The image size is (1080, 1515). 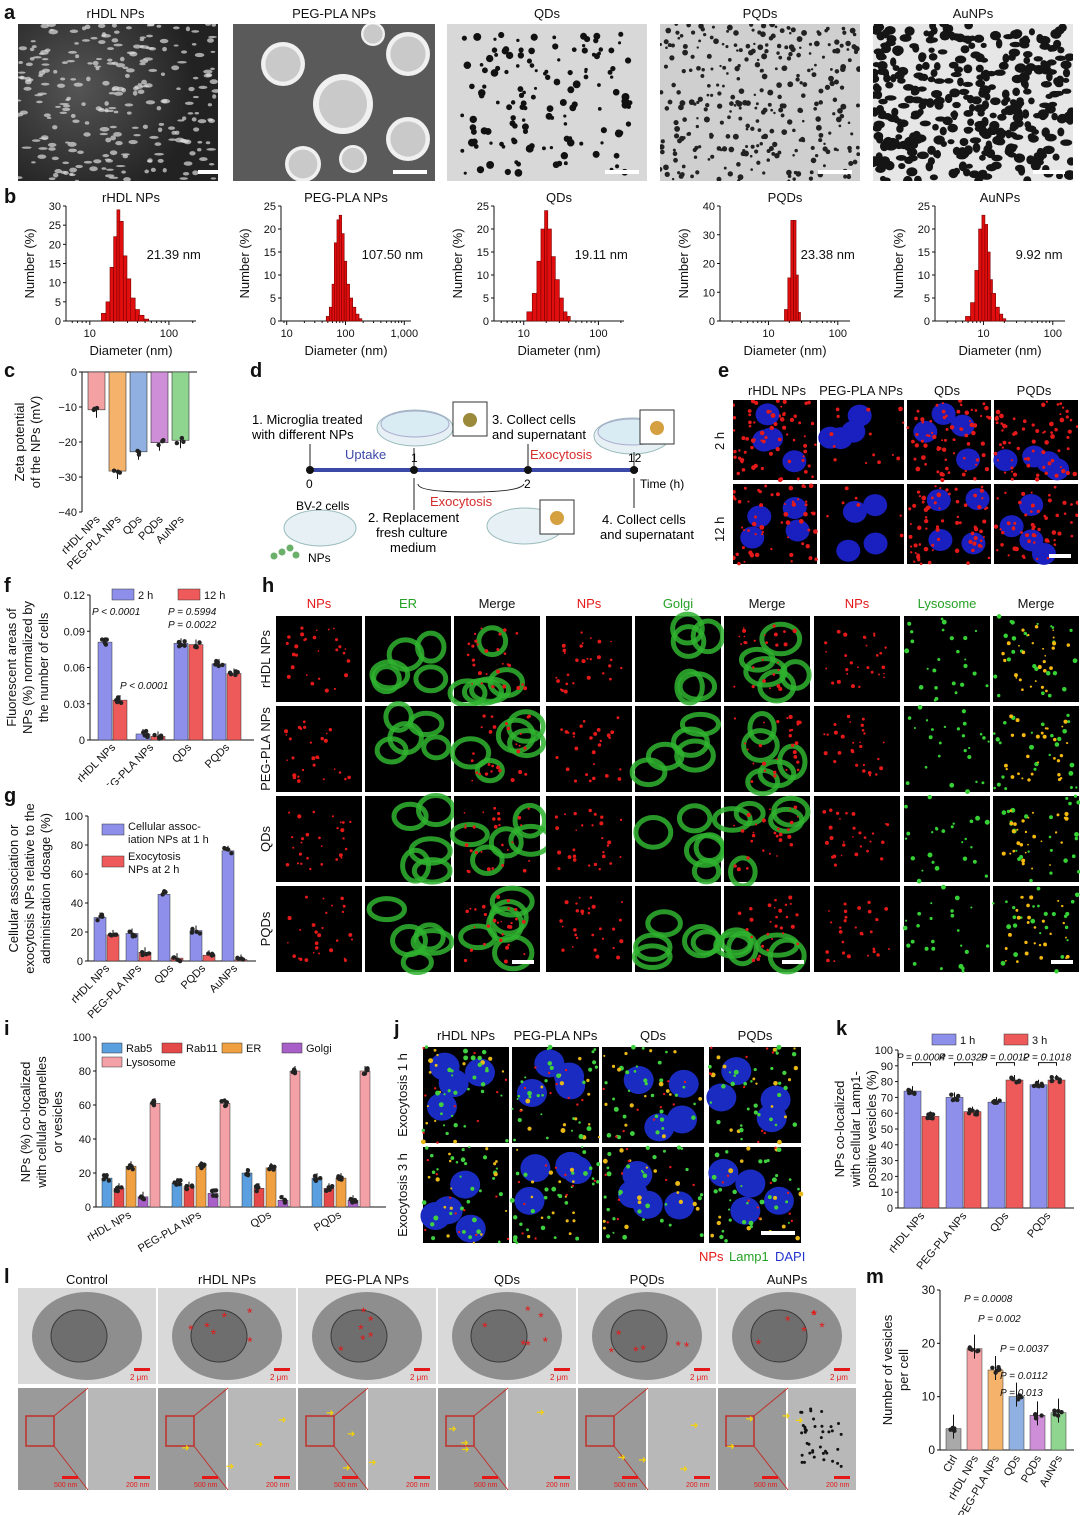 What do you see at coordinates (875, 1277) in the screenshot?
I see `panel-label-m: m` at bounding box center [875, 1277].